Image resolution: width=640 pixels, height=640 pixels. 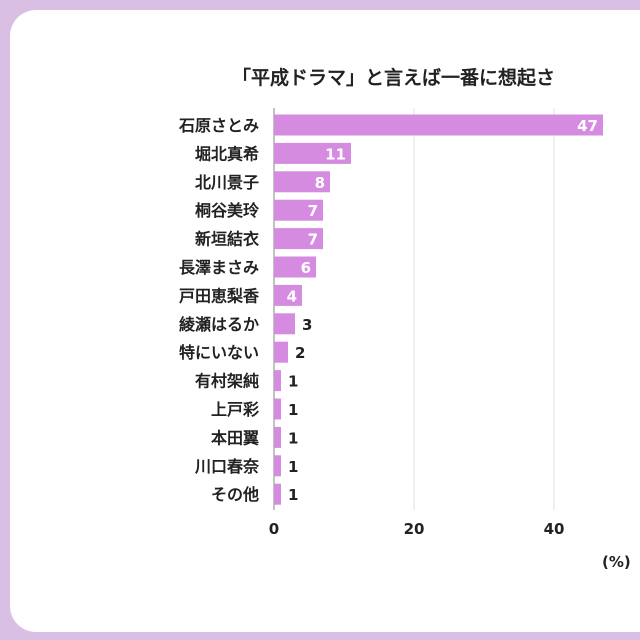 I want to click on value-label: 8, so click(x=320, y=183).